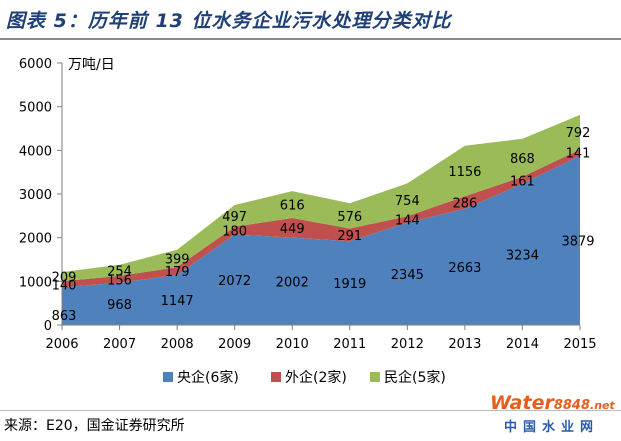 Image resolution: width=621 pixels, height=441 pixels. What do you see at coordinates (292, 282) in the screenshot?
I see `data-label: 2002` at bounding box center [292, 282].